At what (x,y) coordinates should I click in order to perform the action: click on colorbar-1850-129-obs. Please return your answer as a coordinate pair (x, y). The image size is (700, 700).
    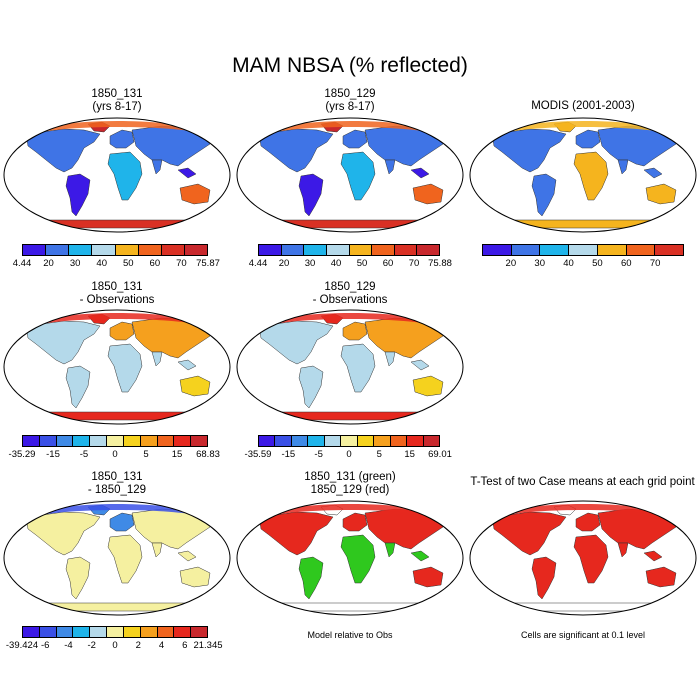
    Looking at the image, I should click on (349, 441).